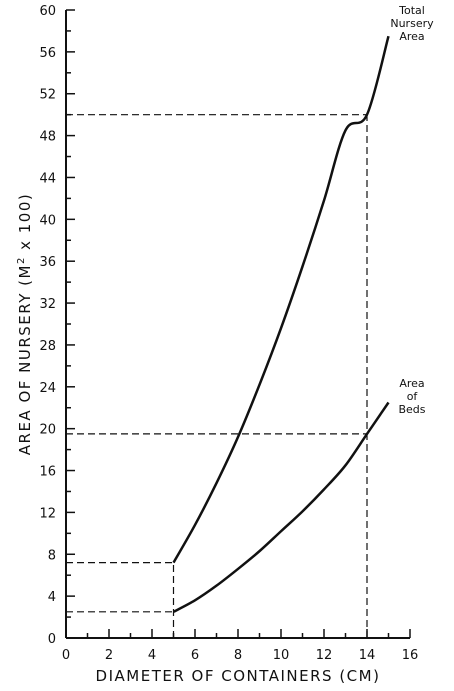  What do you see at coordinates (47, 53) in the screenshot?
I see `y-tick-label: 56` at bounding box center [47, 53].